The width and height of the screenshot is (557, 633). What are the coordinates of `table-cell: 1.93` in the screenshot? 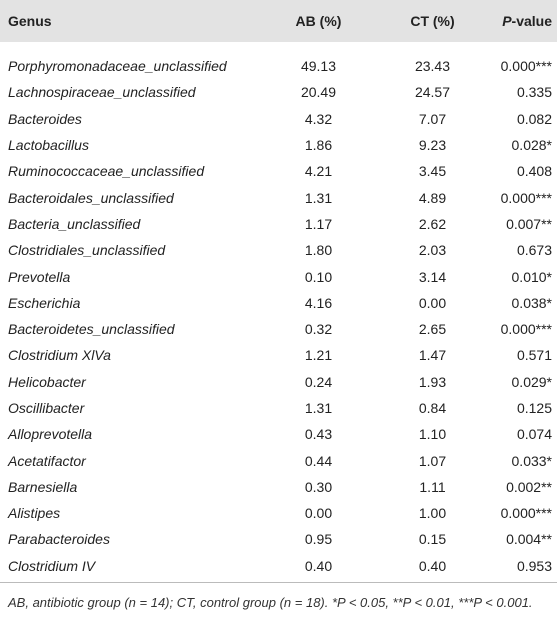 It's located at (432, 381).